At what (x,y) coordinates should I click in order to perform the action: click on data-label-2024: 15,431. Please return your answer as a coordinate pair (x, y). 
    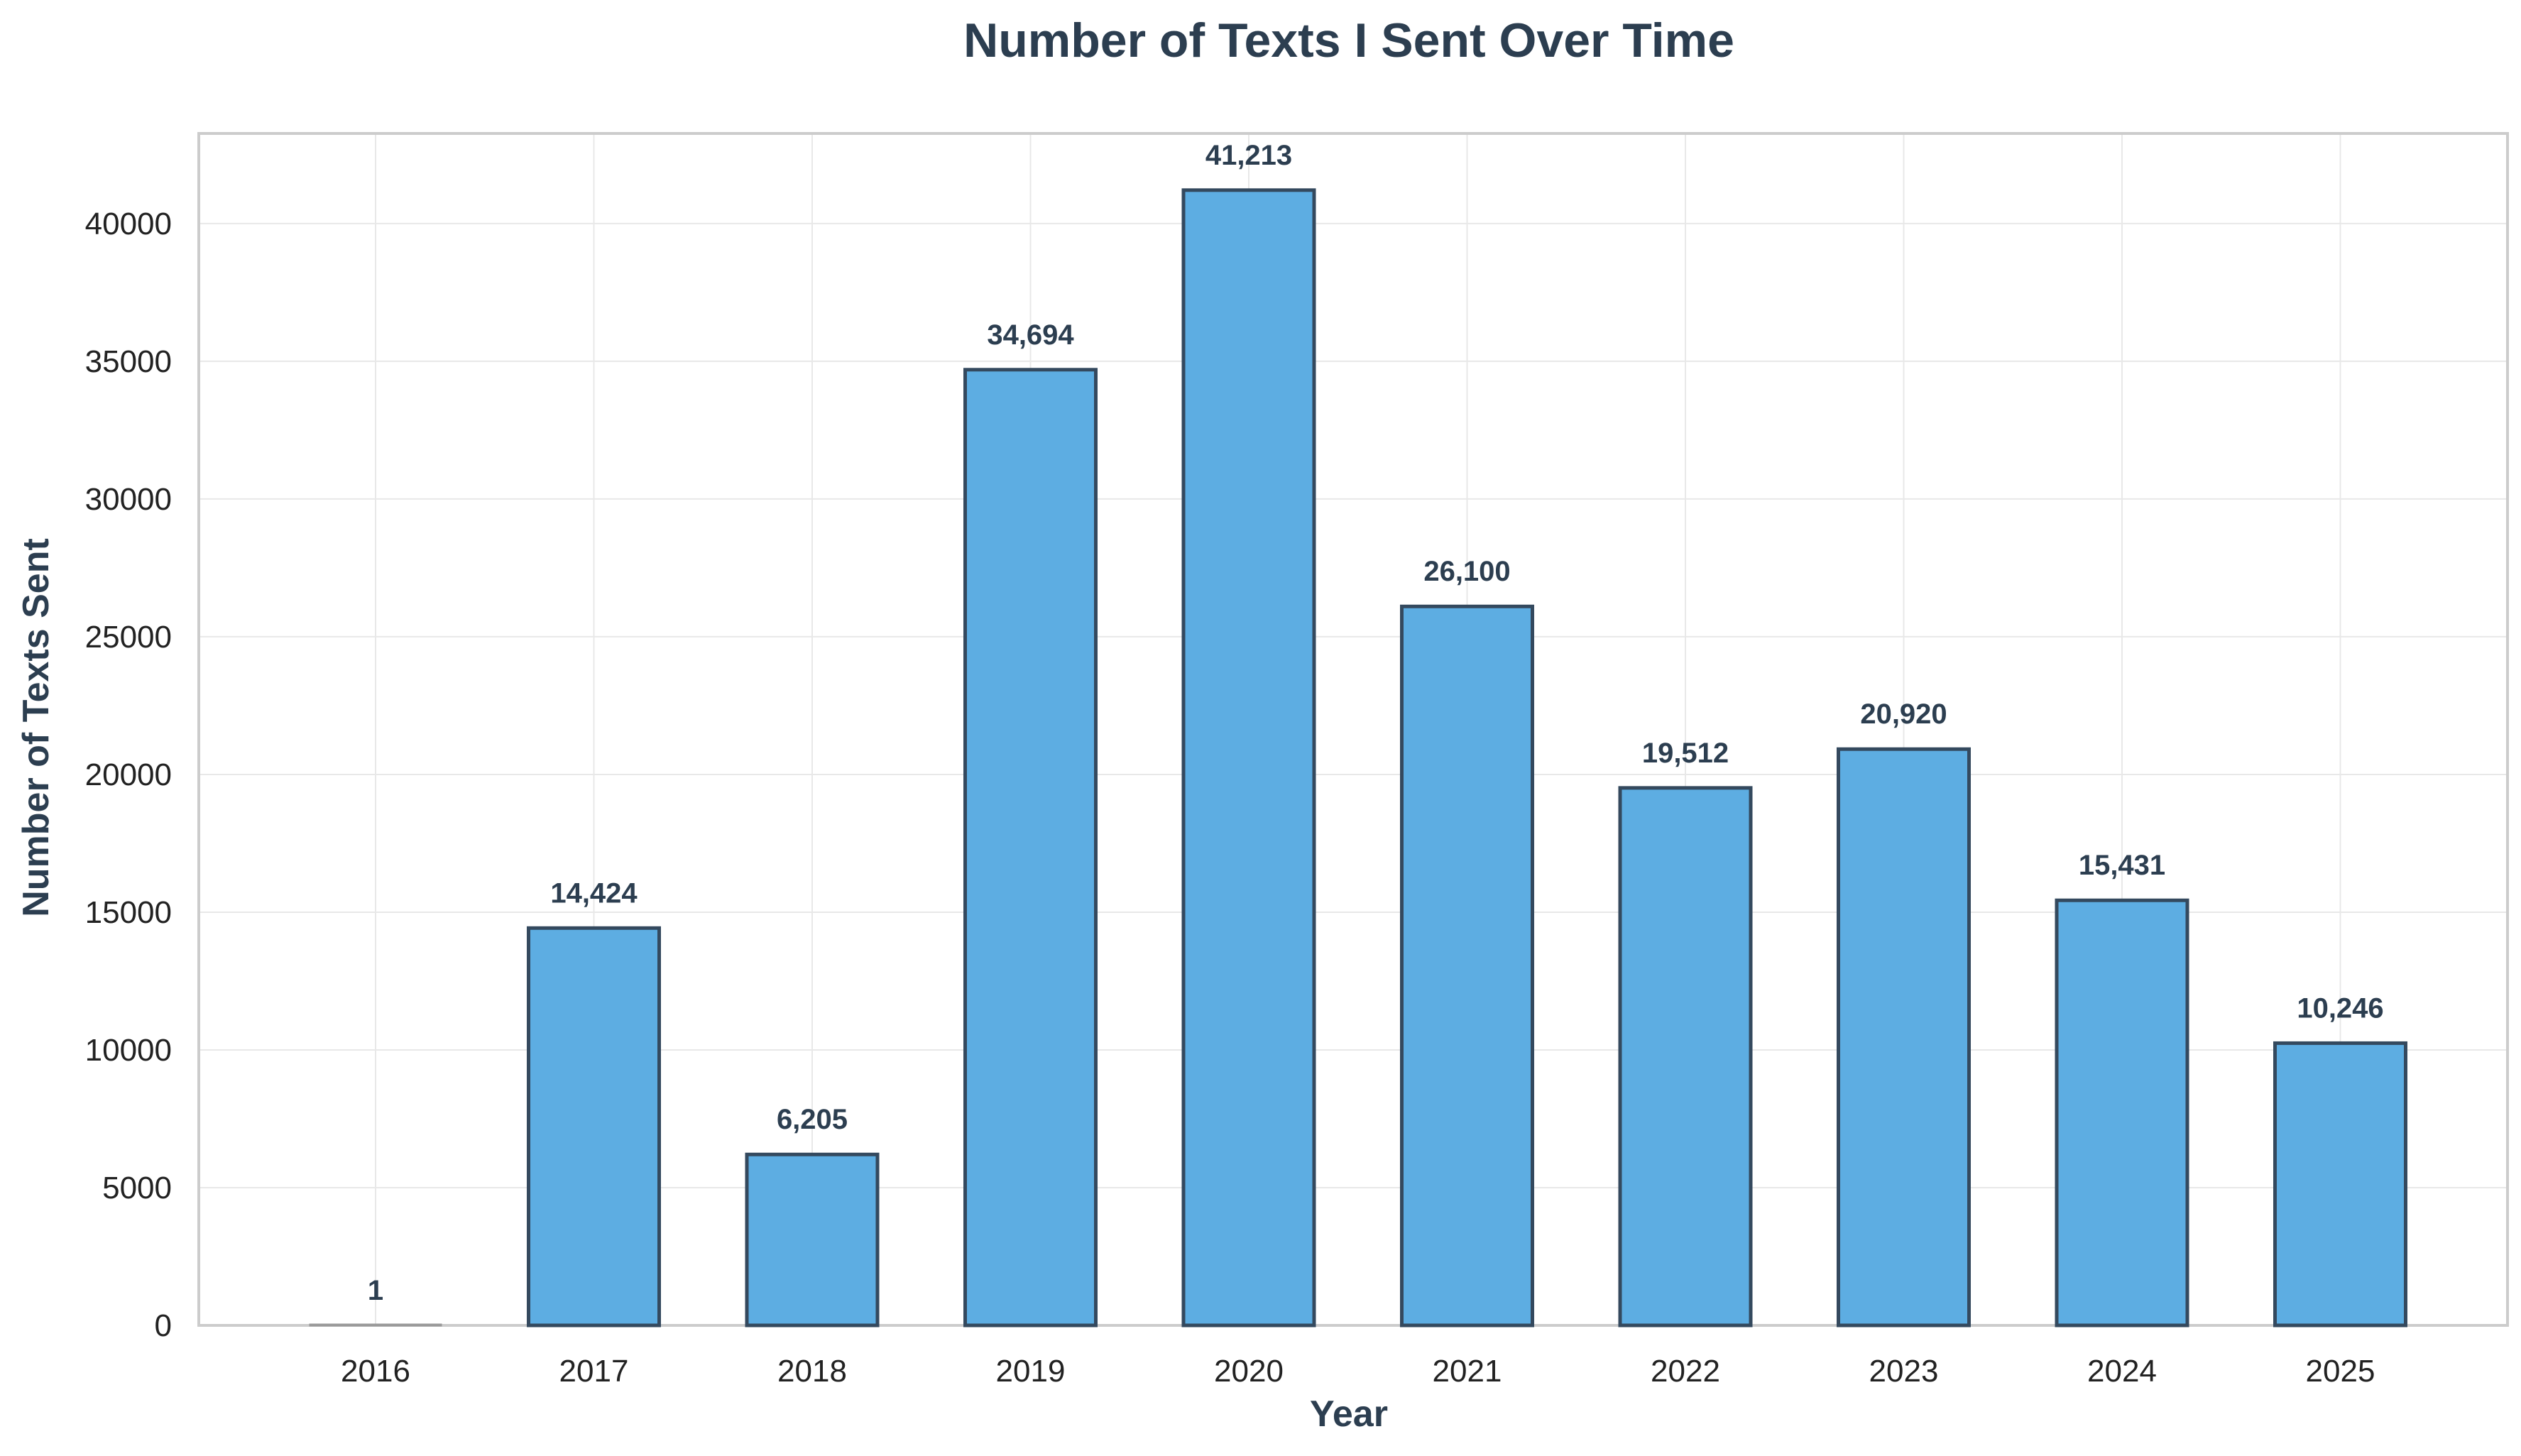
    Looking at the image, I should click on (2122, 866).